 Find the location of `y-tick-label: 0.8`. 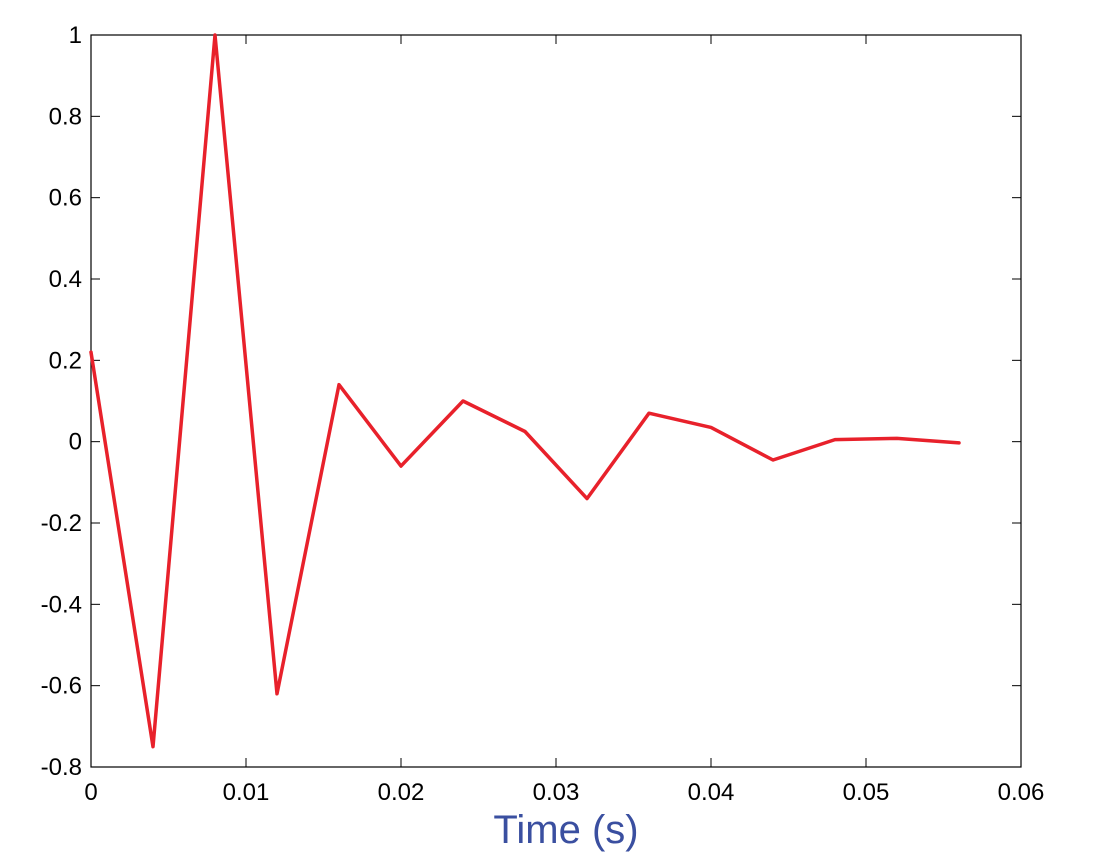

y-tick-label: 0.8 is located at coordinates (65, 116).